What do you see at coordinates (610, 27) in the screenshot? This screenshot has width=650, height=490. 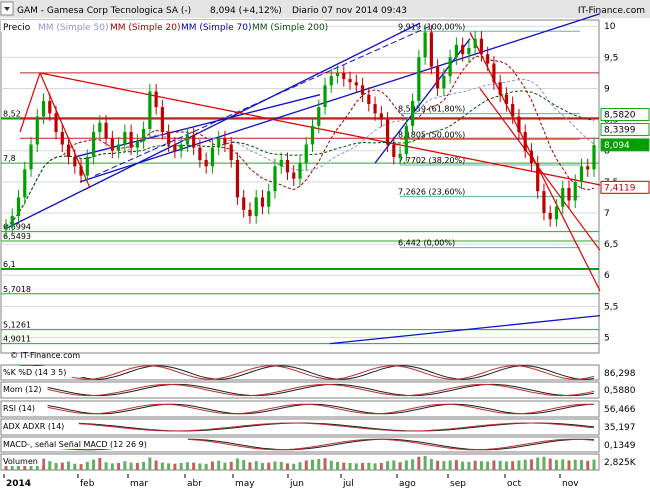 I see `y-tick-label: 10` at bounding box center [610, 27].